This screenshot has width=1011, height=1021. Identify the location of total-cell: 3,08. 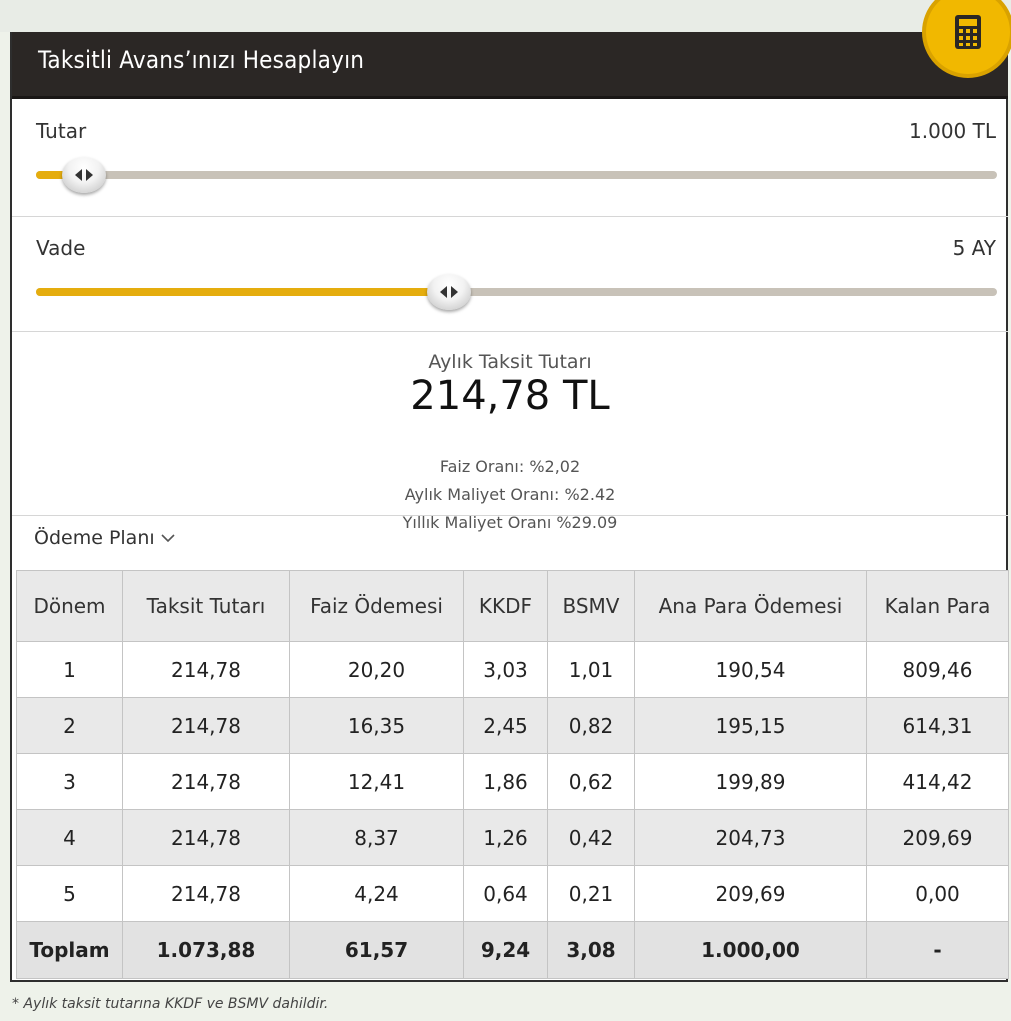
(591, 950).